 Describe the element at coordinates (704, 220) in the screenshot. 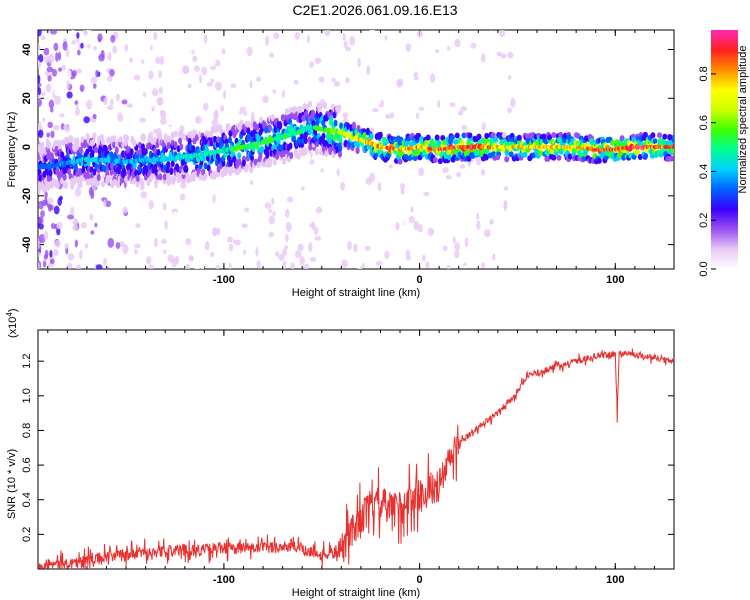

I see `colorbar-tick-label: 0.2` at that location.